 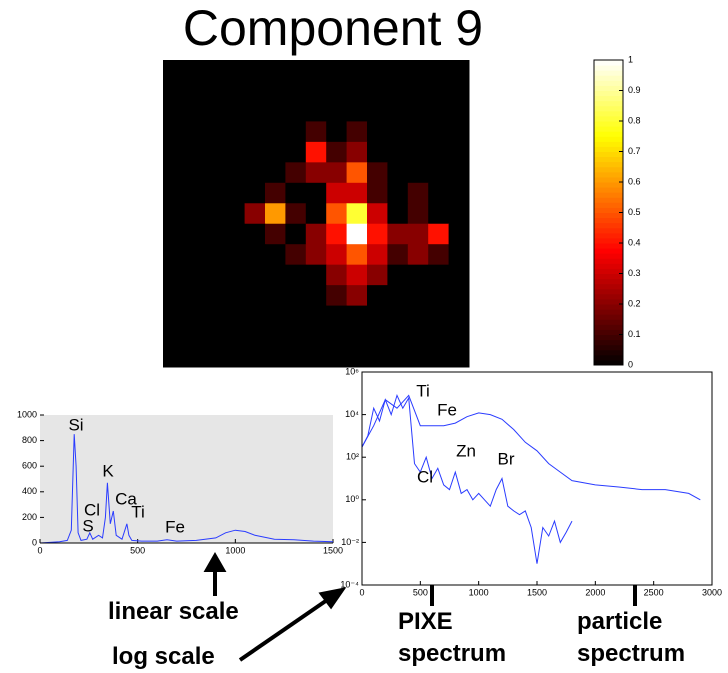 What do you see at coordinates (138, 511) in the screenshot?
I see `peak-label: Ti` at bounding box center [138, 511].